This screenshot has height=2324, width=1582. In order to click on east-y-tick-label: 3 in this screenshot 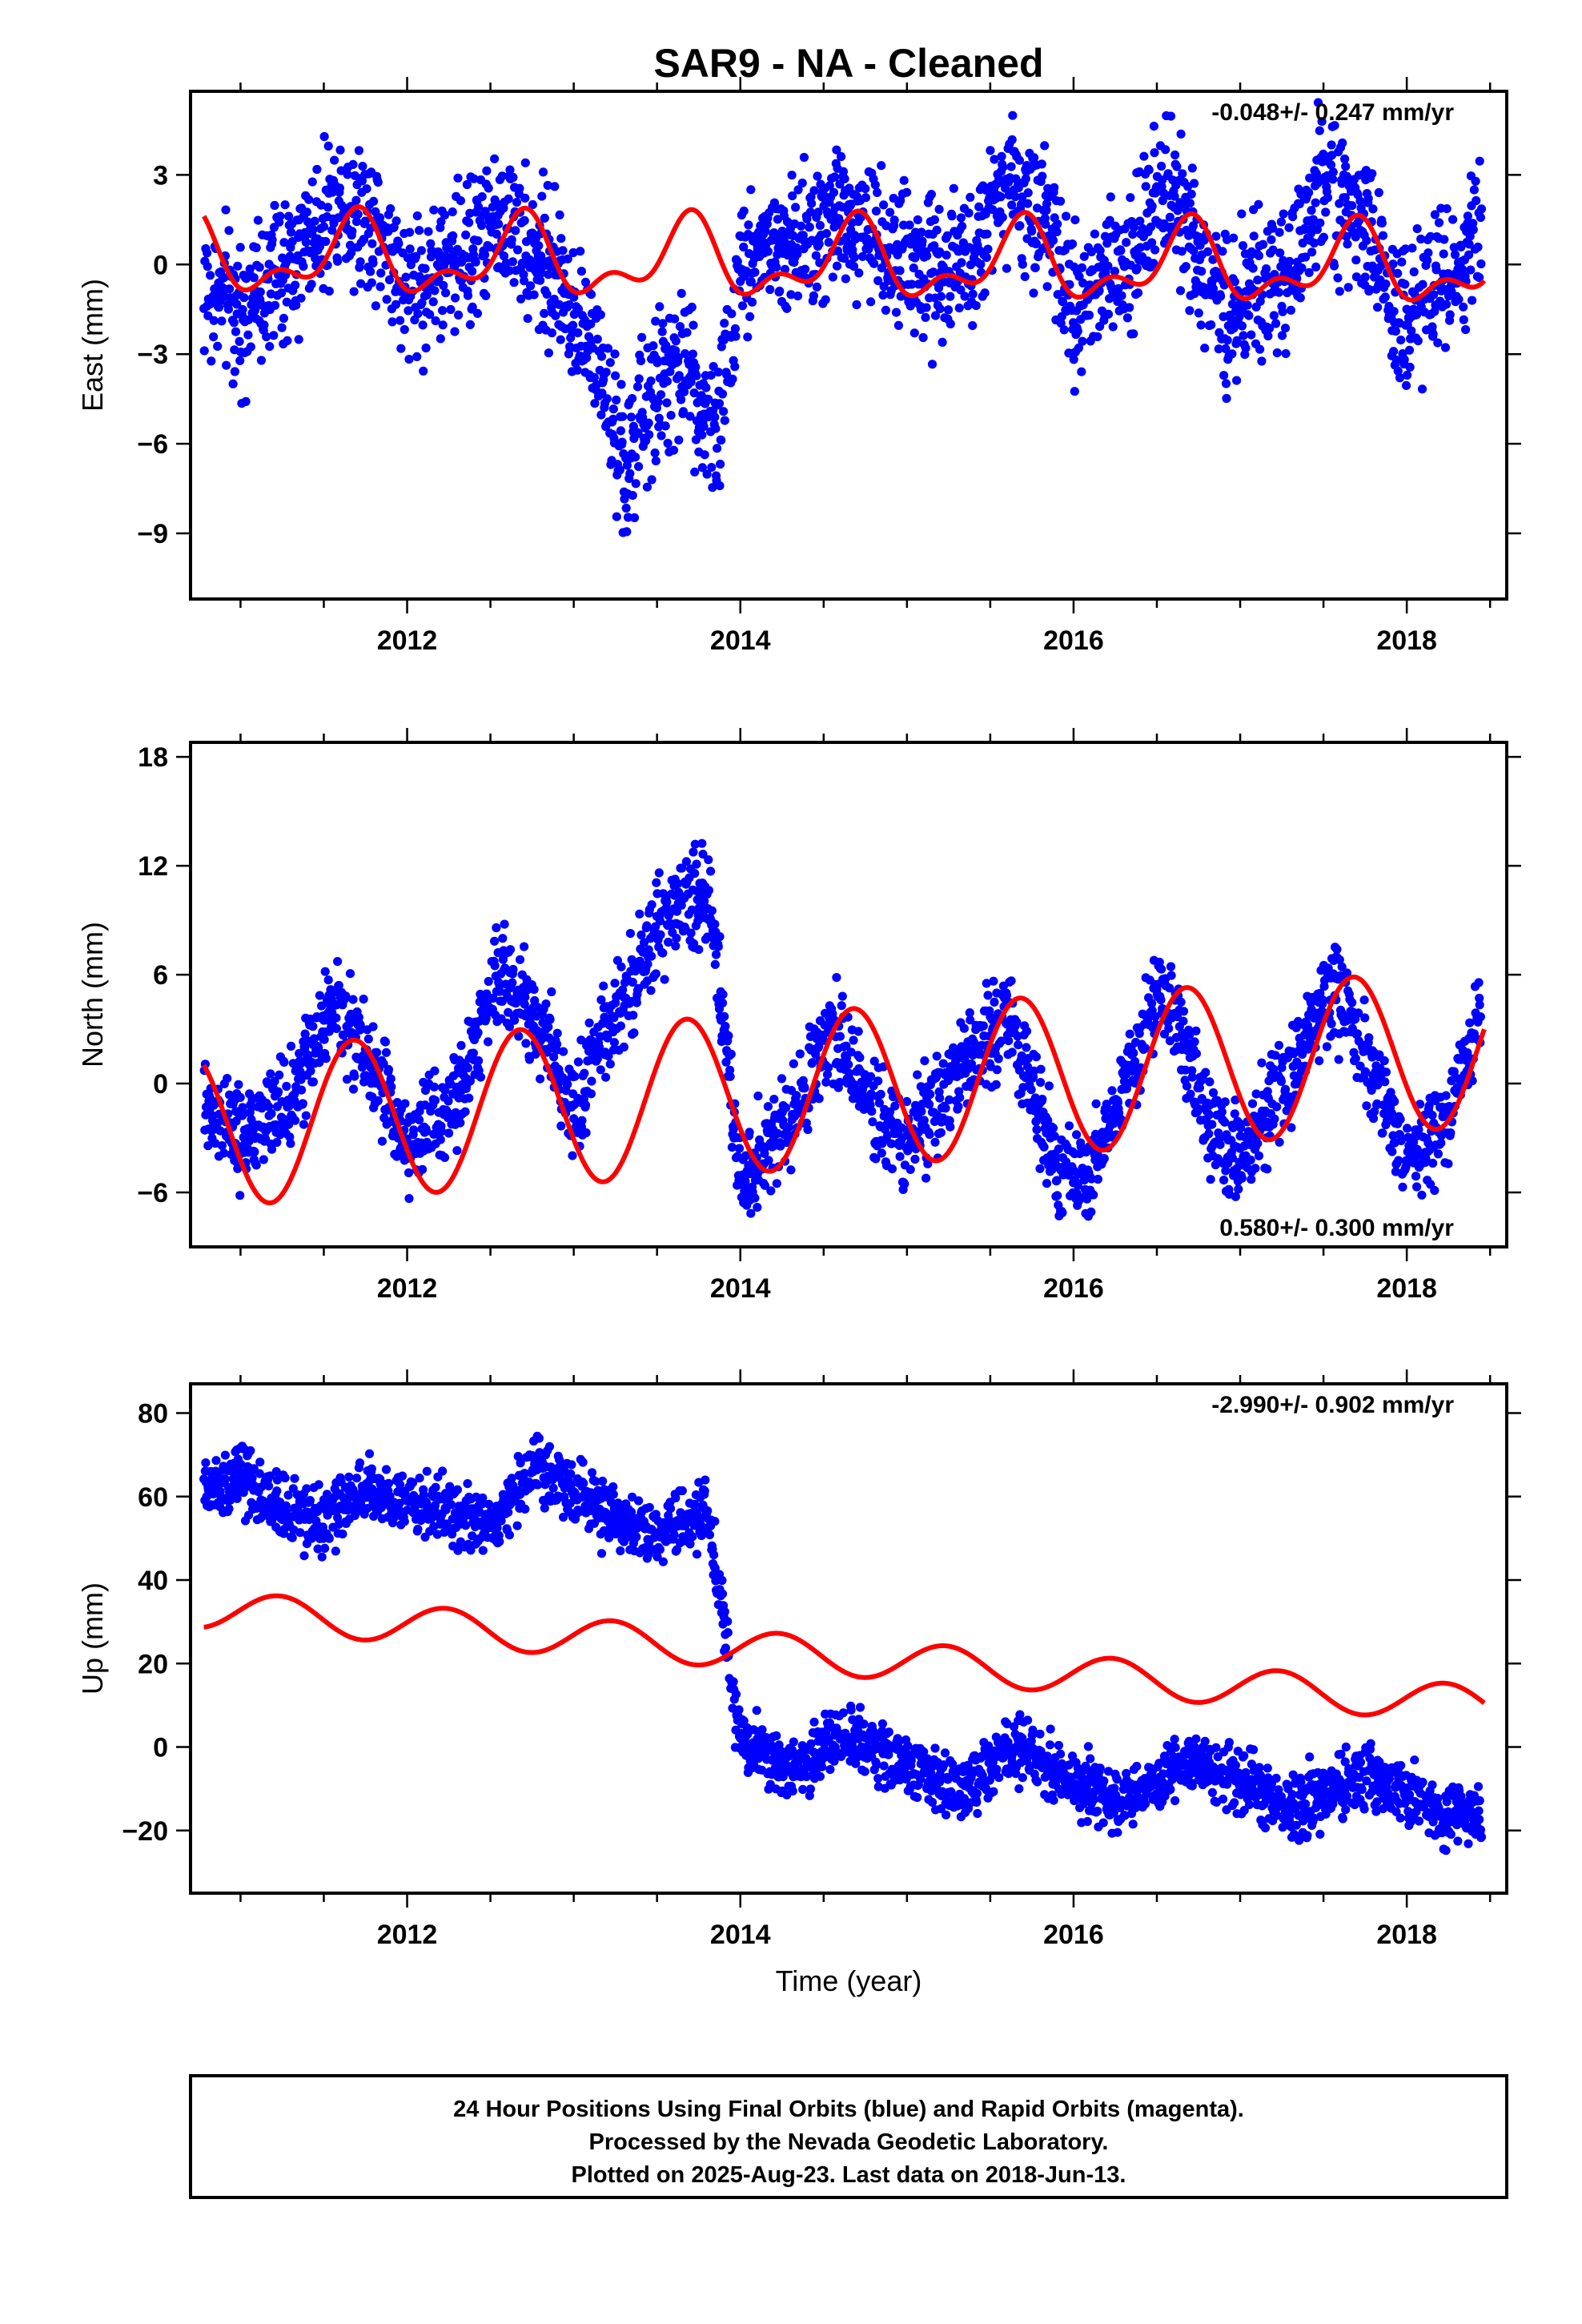, I will do `click(161, 175)`.